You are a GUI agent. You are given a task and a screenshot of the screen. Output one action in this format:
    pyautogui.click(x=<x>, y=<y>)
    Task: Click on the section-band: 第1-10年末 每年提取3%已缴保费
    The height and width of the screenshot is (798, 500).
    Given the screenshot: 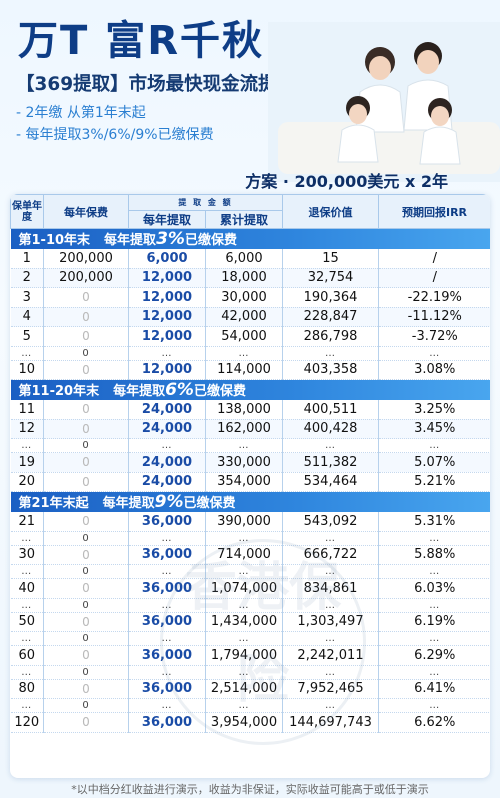 What is the action you would take?
    pyautogui.click(x=250, y=238)
    